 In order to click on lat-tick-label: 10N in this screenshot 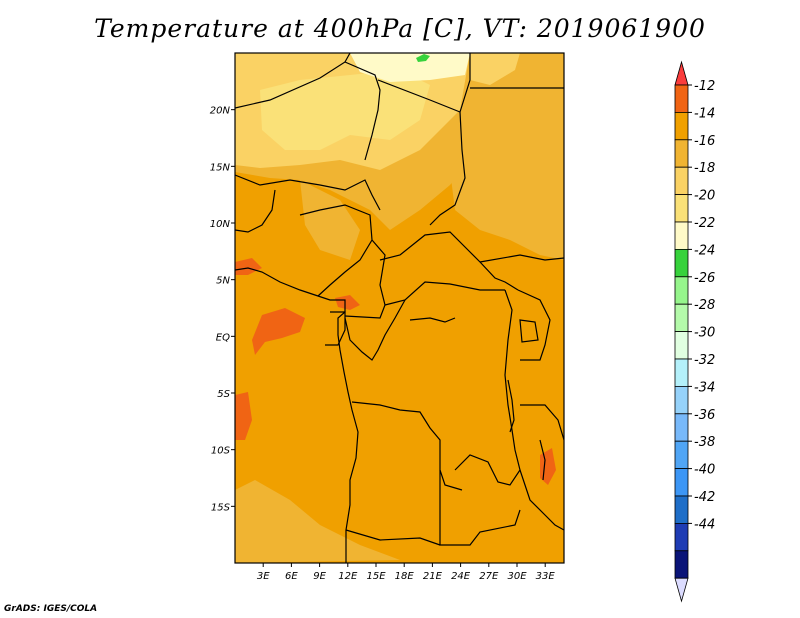, I will do `click(220, 224)`.